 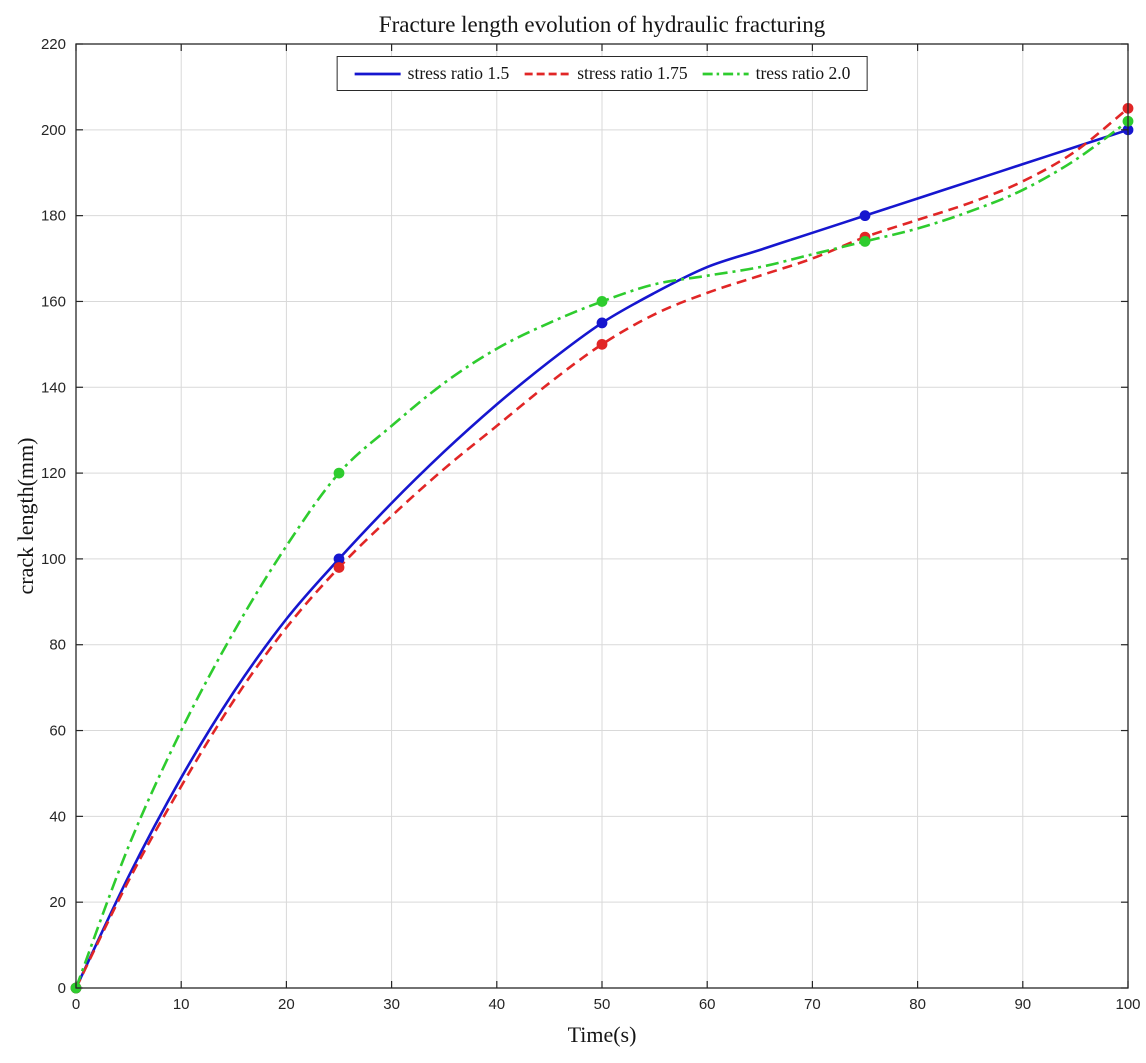 I want to click on y-tick-label: 100, so click(x=53, y=559).